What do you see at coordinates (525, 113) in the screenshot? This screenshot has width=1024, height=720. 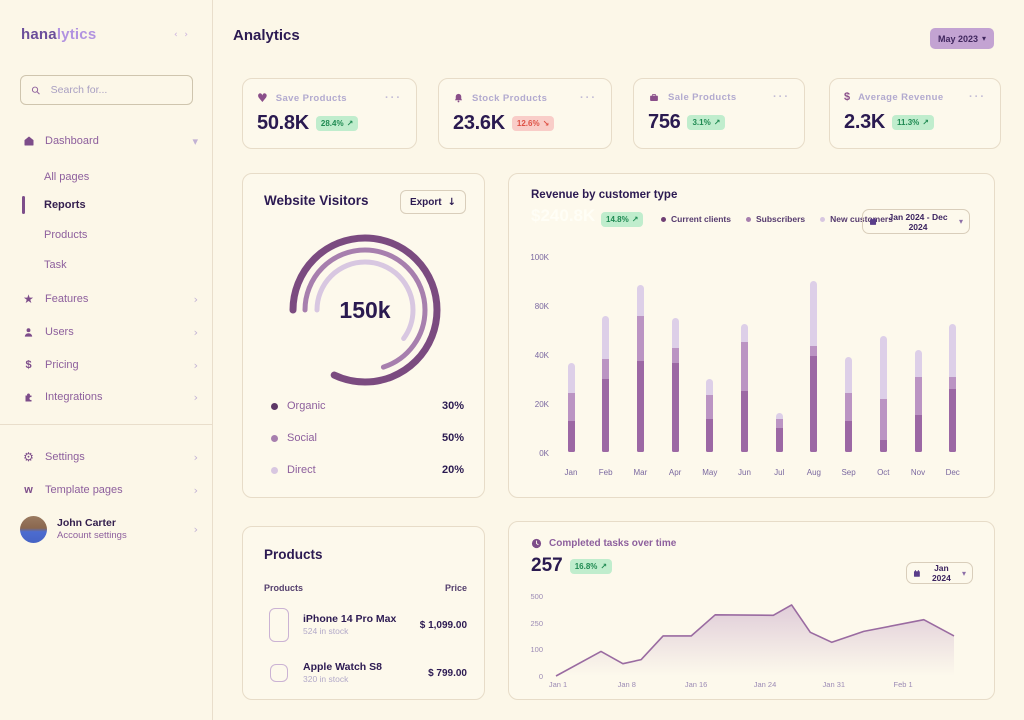 I see `stat-card-stock-products: Stock Products ··· 23.6K 12.6% ↘` at bounding box center [525, 113].